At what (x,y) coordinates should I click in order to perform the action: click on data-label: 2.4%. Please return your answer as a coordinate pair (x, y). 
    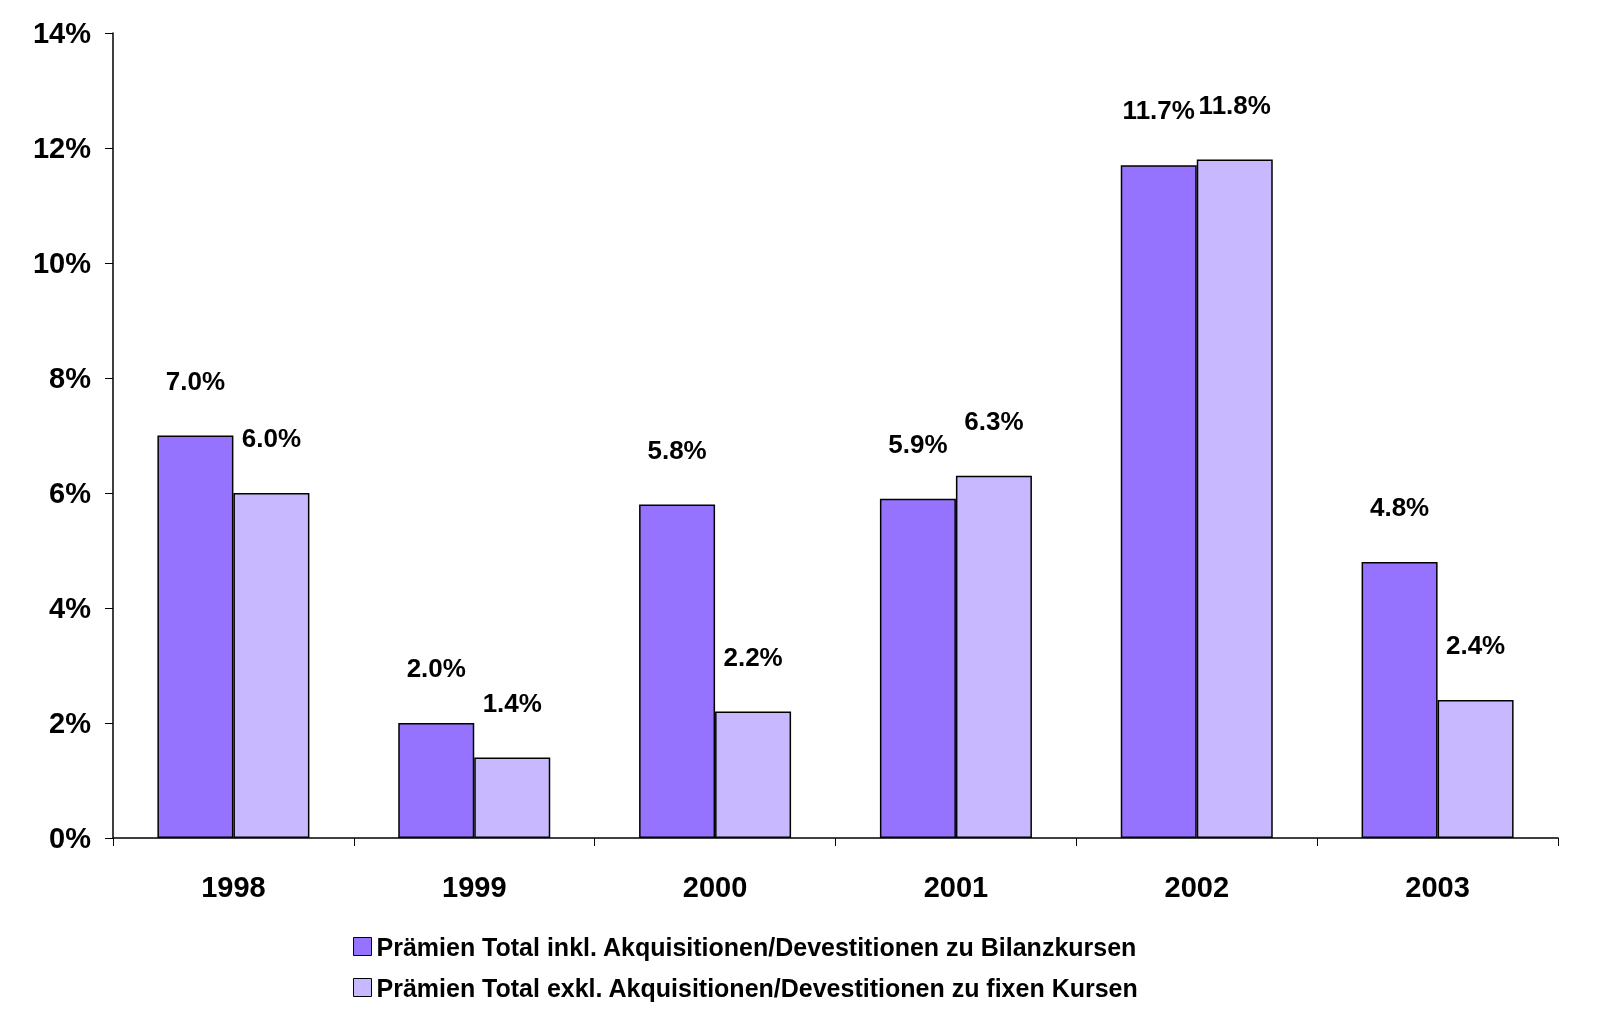
    Looking at the image, I should click on (1475, 645).